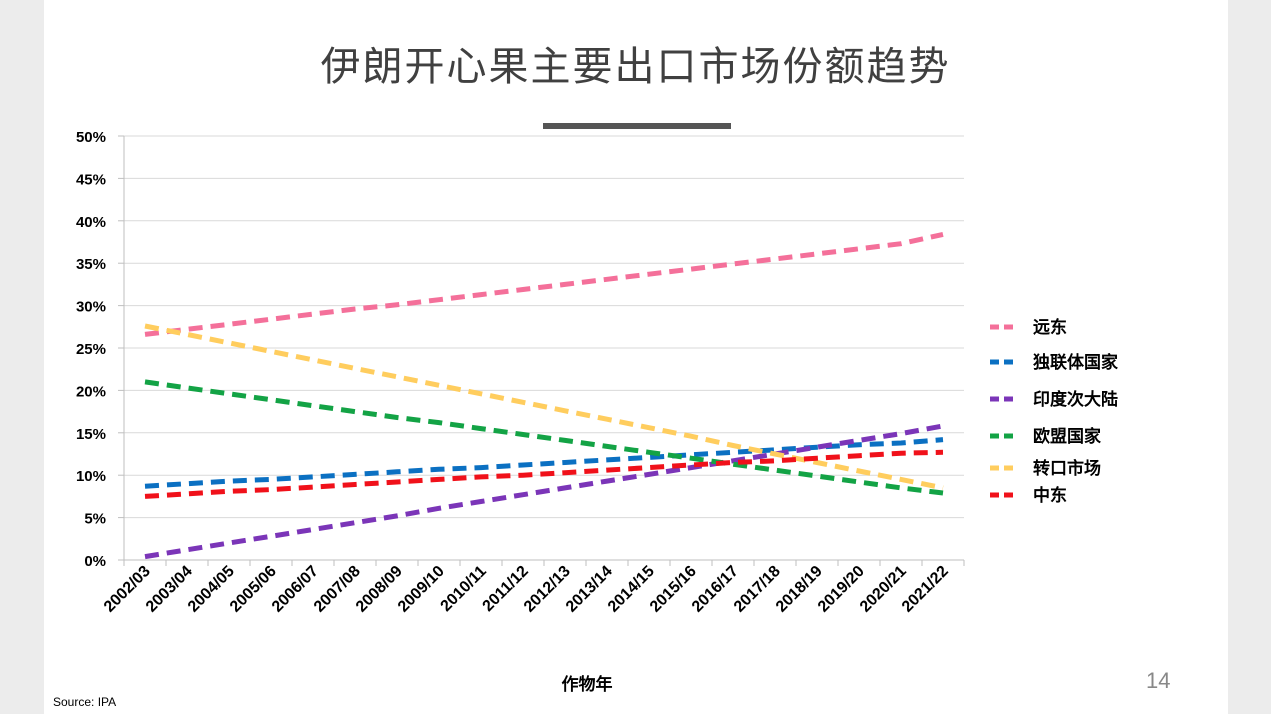 The image size is (1271, 714). Describe the element at coordinates (95, 519) in the screenshot. I see `y-tick-label: 5%` at that location.